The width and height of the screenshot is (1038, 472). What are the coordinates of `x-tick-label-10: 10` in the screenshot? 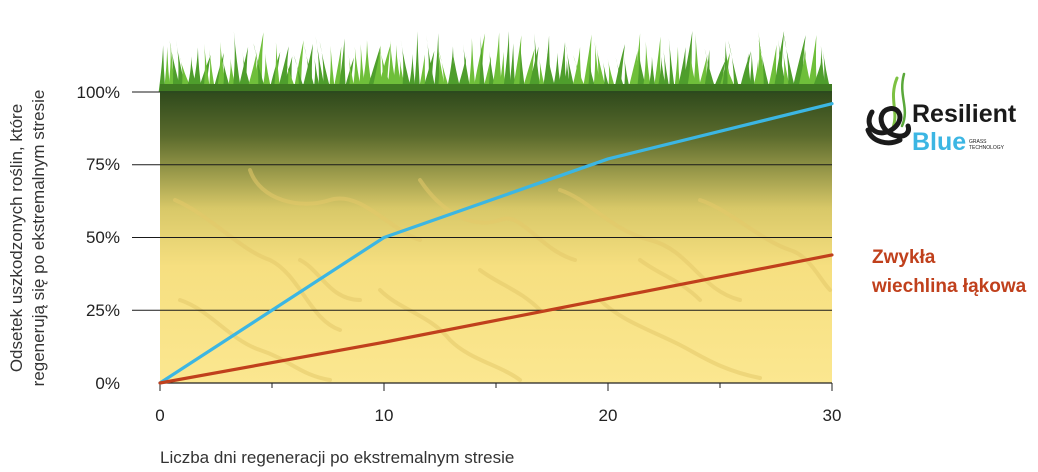 It's located at (384, 415).